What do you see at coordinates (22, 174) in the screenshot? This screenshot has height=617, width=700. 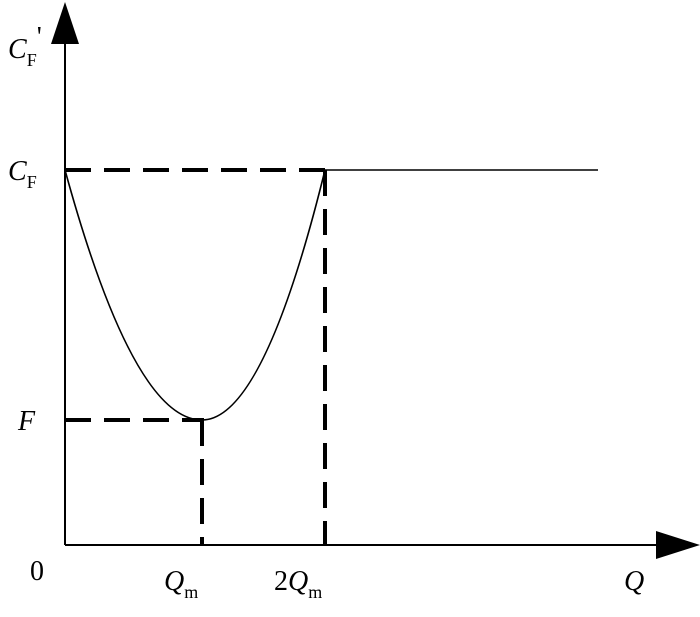 I see `upper-level-label: CF` at bounding box center [22, 174].